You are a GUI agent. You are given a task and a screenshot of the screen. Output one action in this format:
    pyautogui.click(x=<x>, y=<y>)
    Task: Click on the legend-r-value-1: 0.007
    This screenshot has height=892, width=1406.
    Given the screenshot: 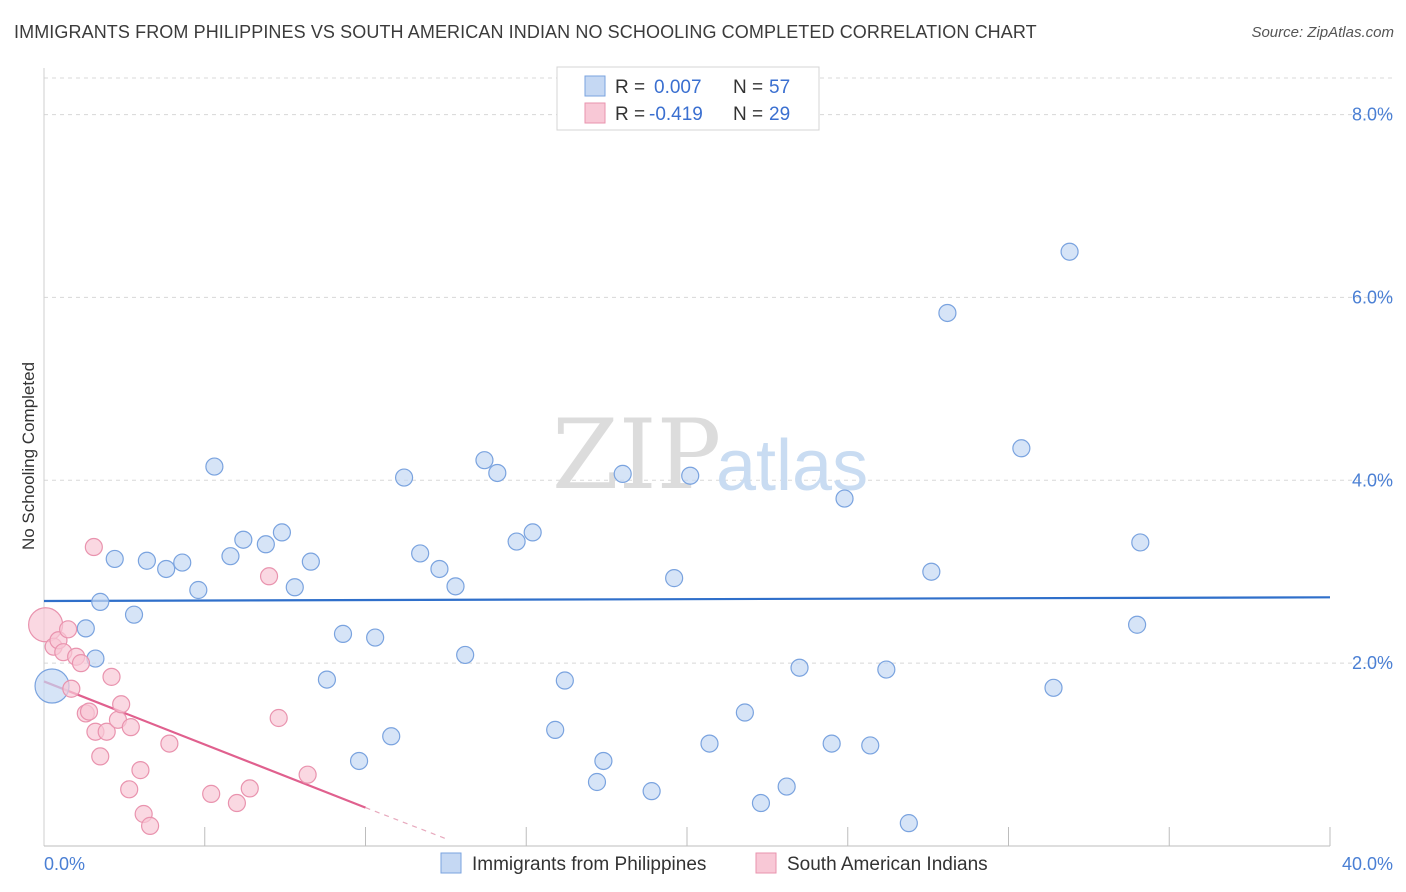 What is the action you would take?
    pyautogui.click(x=678, y=87)
    